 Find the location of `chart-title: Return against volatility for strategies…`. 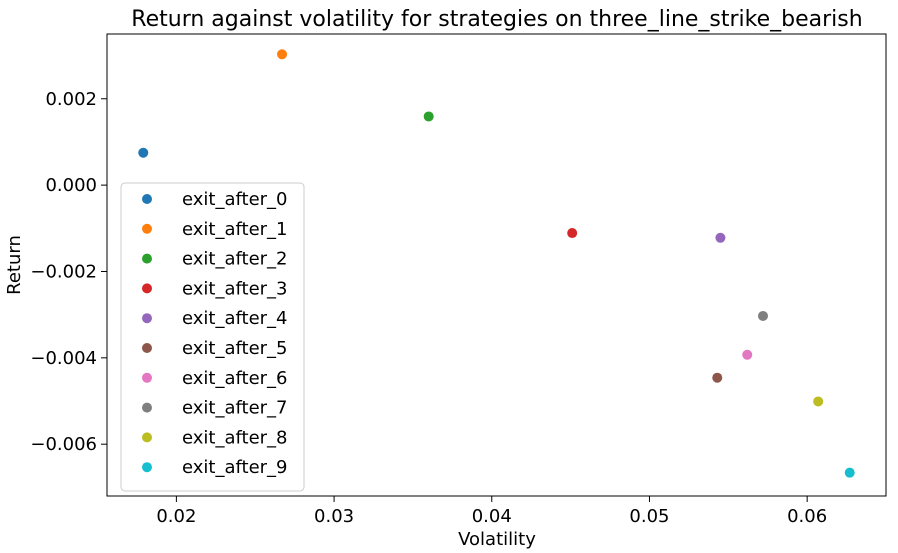

chart-title: Return against volatility for strategies… is located at coordinates (496, 19).